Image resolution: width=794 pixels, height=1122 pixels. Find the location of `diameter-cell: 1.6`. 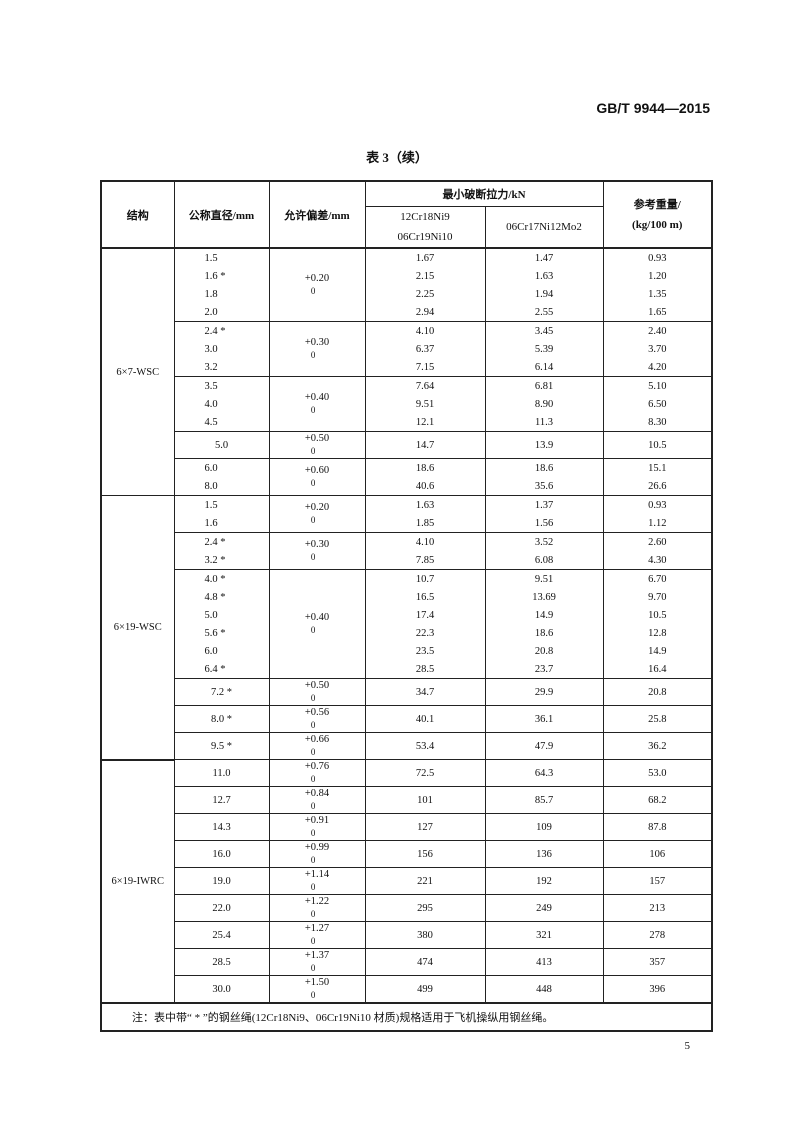

diameter-cell: 1.6 is located at coordinates (221, 523).